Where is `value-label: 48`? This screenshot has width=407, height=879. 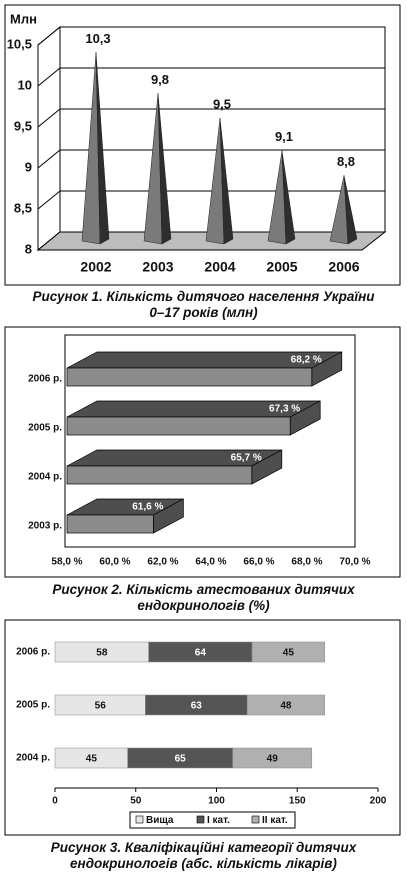
value-label: 48 is located at coordinates (286, 706).